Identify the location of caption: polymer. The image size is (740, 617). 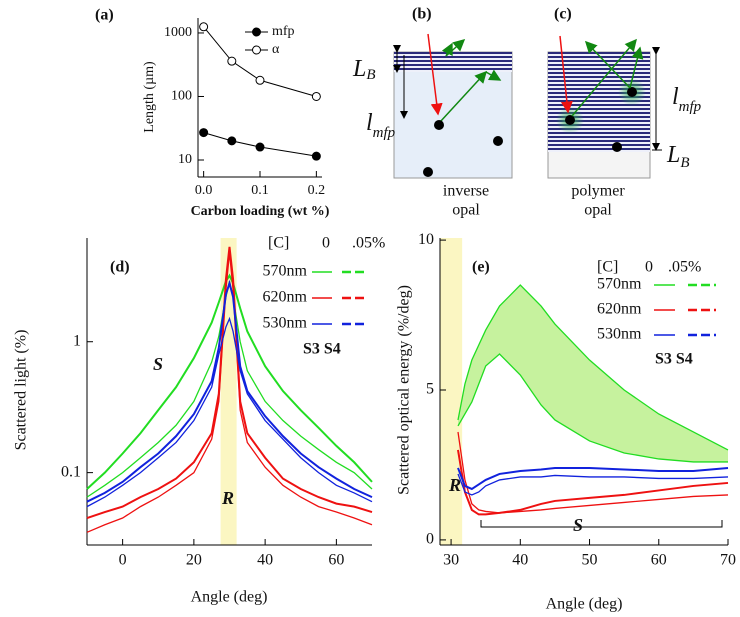
(598, 191).